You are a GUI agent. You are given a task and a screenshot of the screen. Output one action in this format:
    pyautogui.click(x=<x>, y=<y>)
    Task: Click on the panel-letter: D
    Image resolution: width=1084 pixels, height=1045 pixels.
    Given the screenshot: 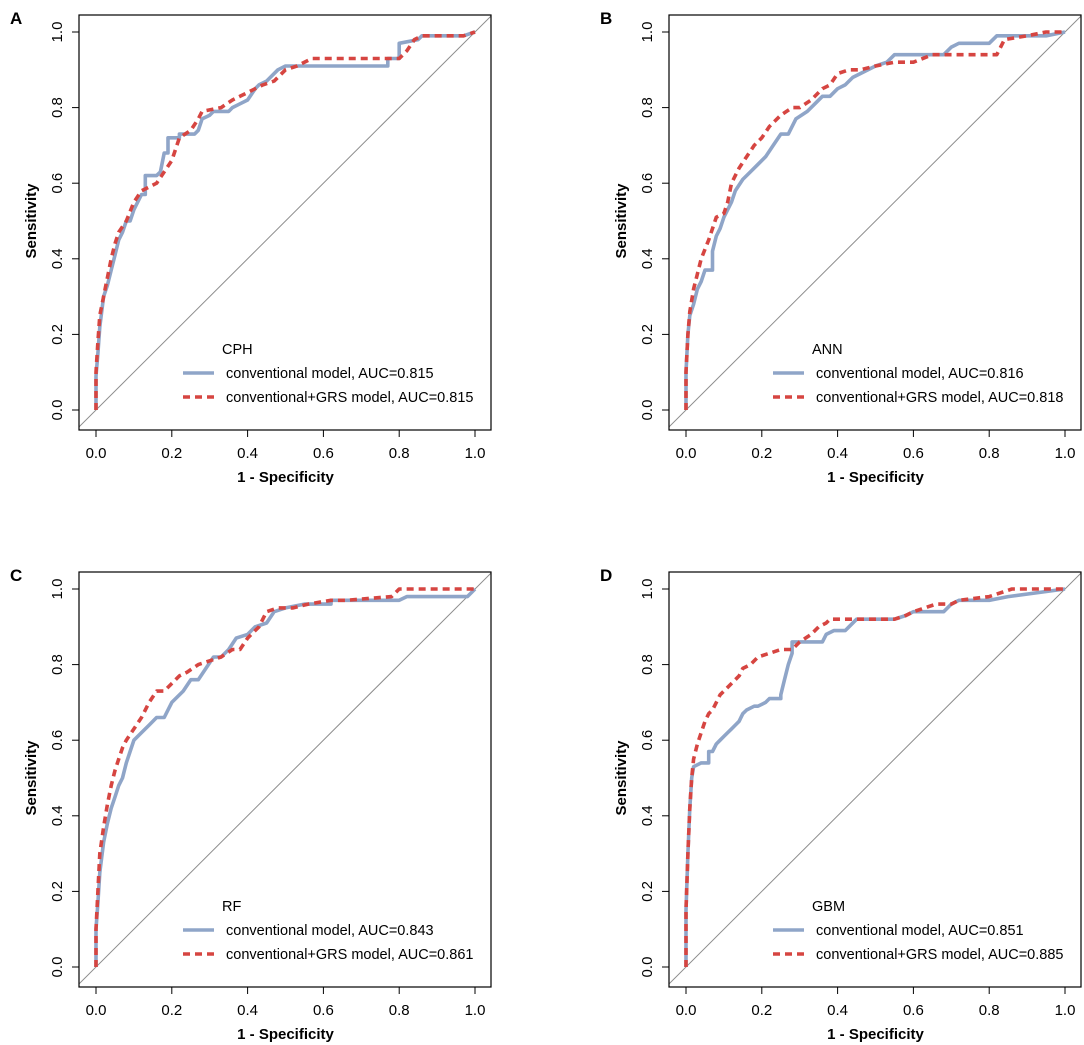 What is the action you would take?
    pyautogui.click(x=606, y=575)
    